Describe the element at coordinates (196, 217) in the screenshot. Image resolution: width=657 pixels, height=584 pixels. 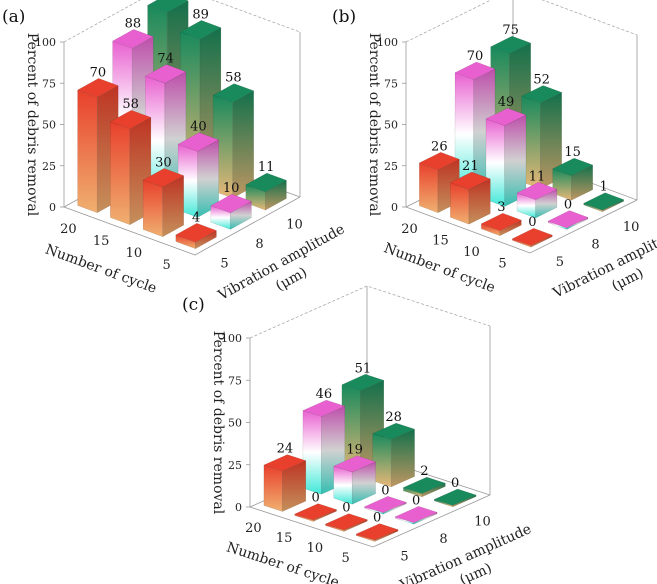
I see `bar-value-label: 4` at that location.